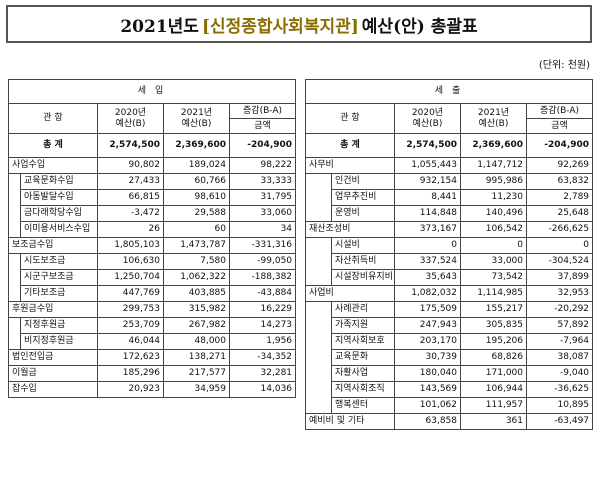 This screenshot has width=600, height=483. What do you see at coordinates (196, 213) in the screenshot?
I see `row-v2021: 29,588` at bounding box center [196, 213].